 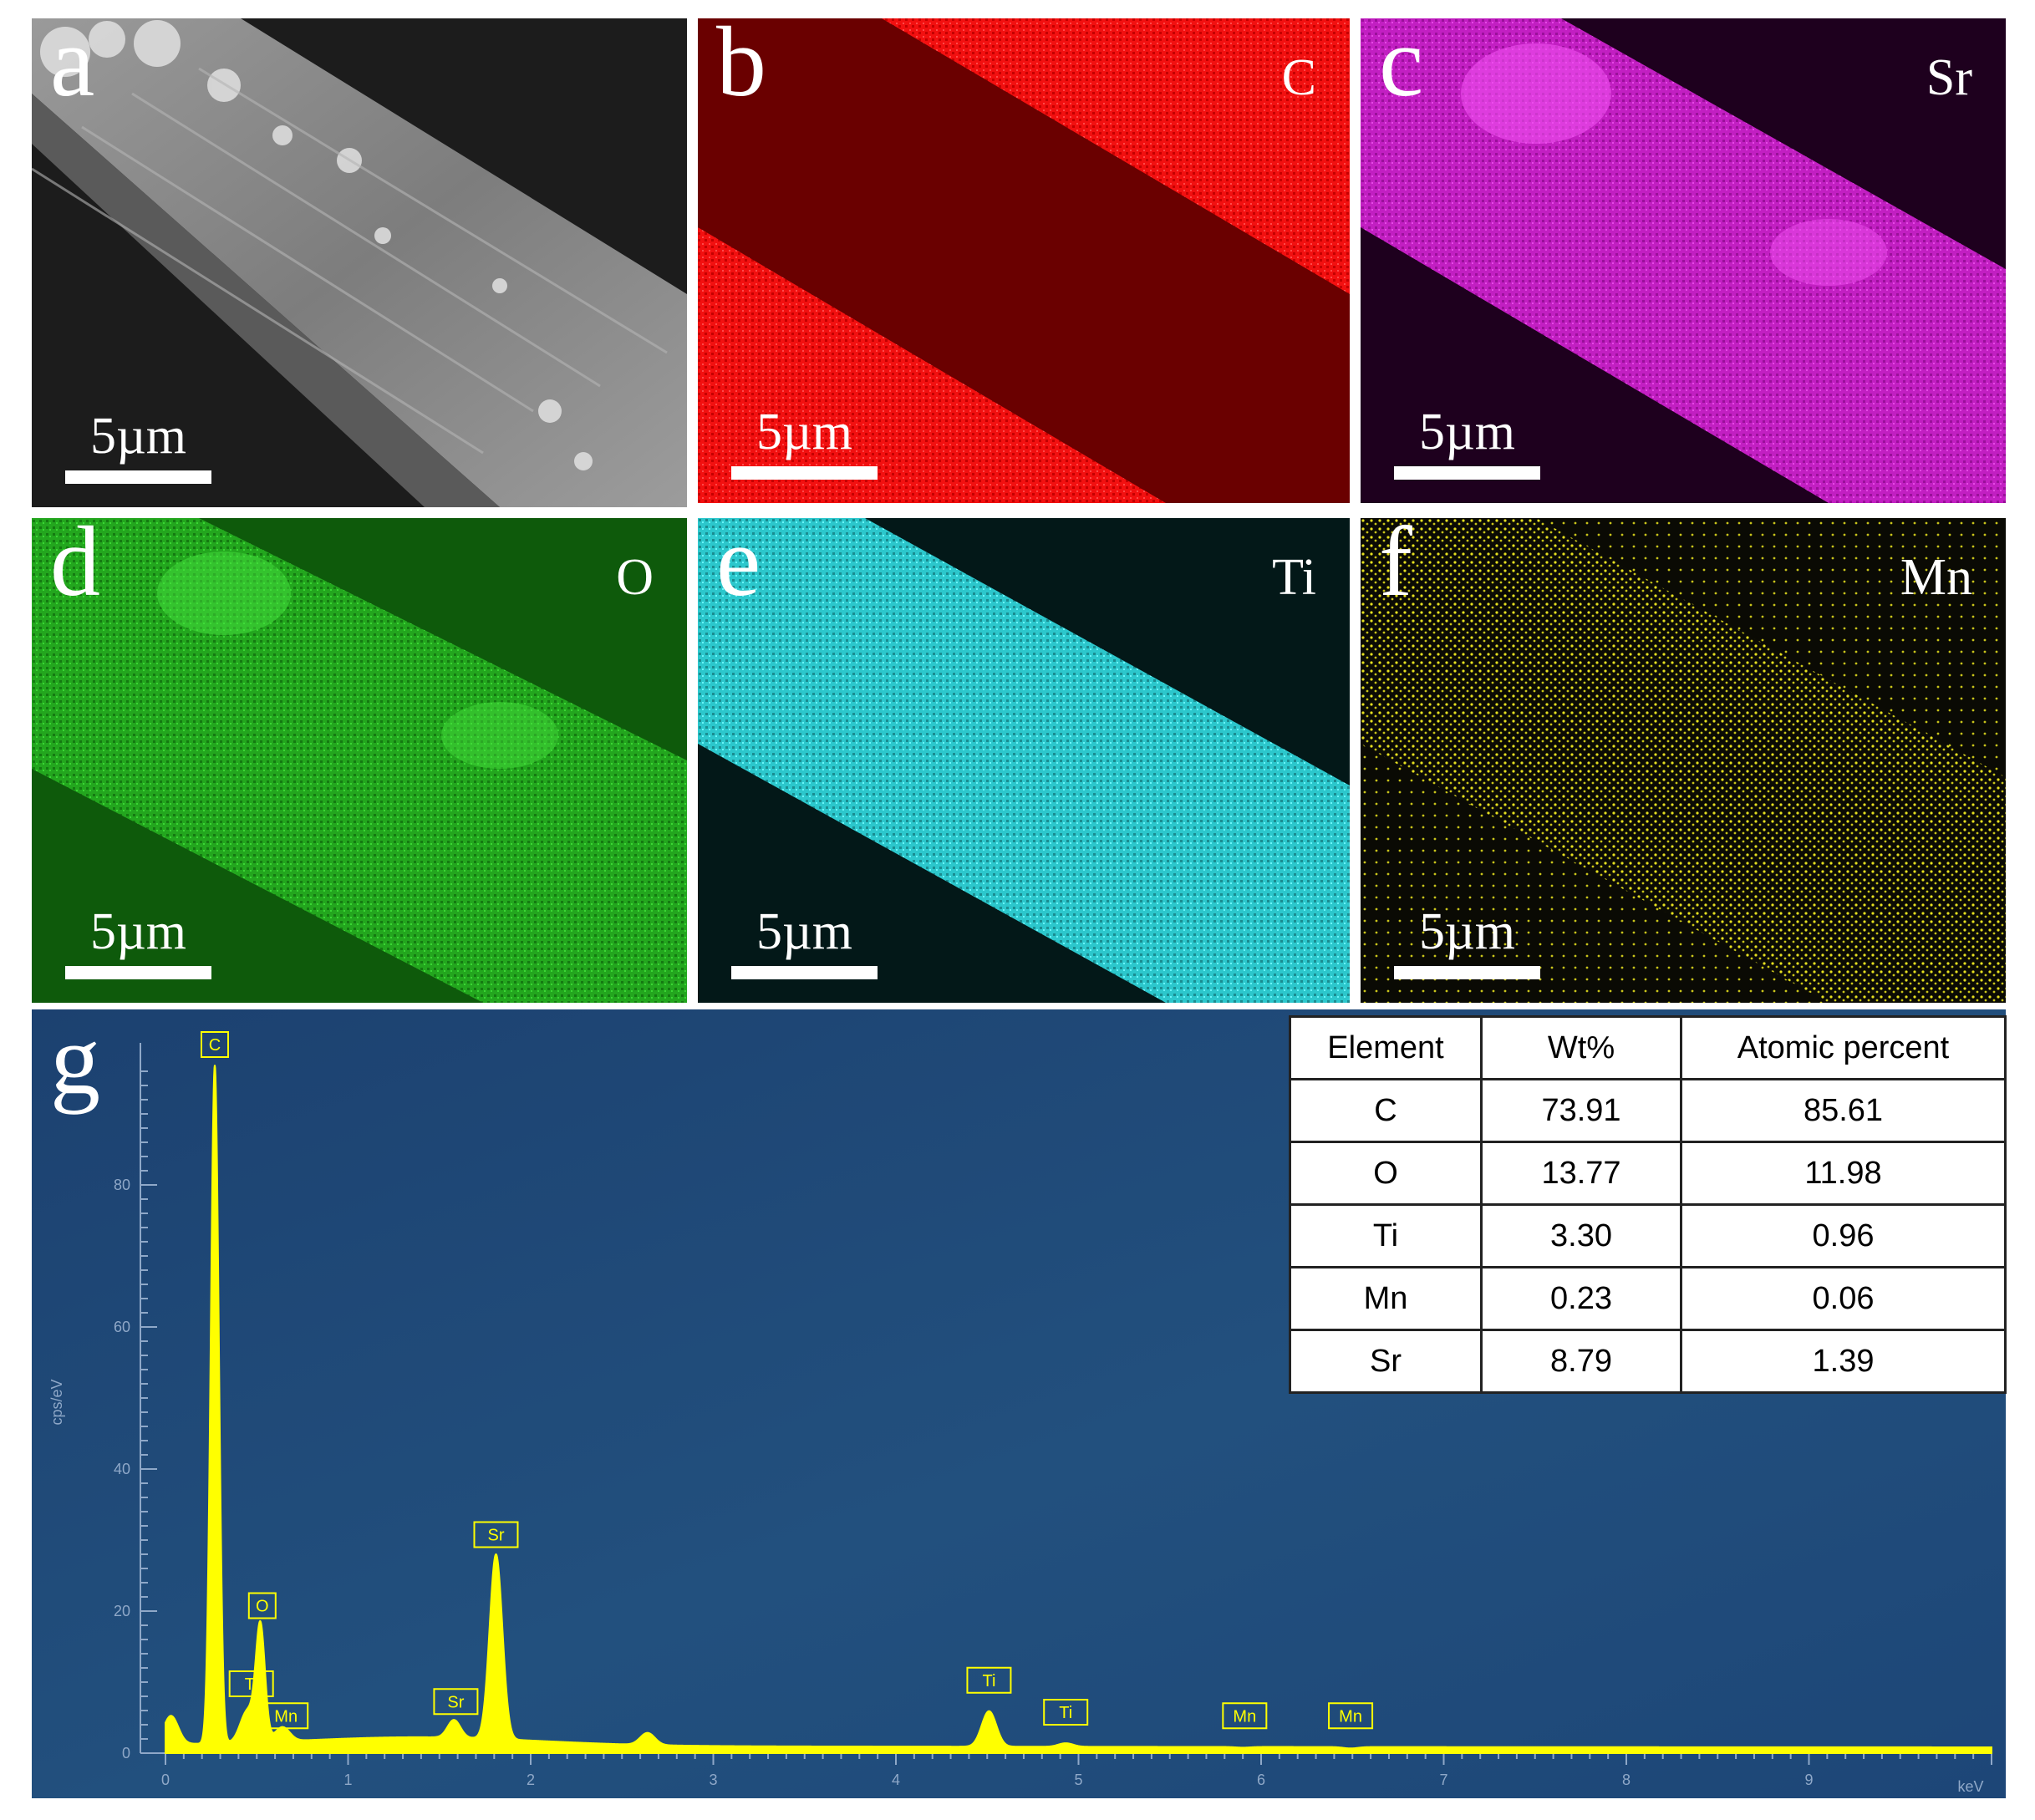 I want to click on panel-letter-f: f, so click(x=1395, y=567).